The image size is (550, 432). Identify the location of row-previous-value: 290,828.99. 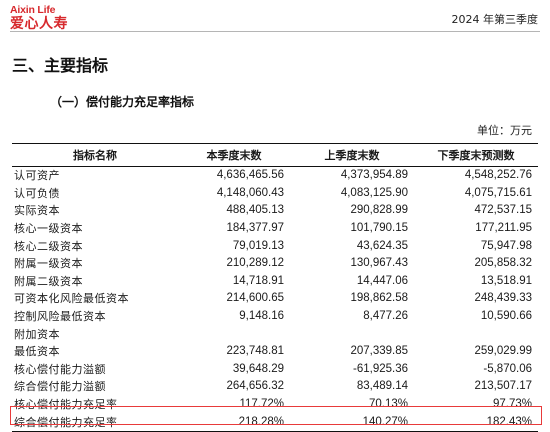
(379, 210).